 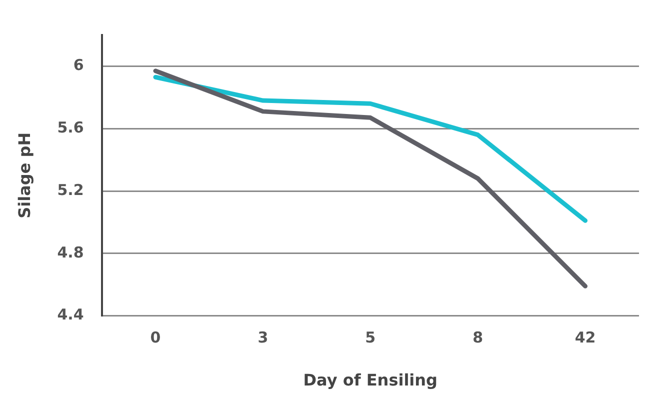 I want to click on x-axis-title: Day of Ensiling, so click(x=370, y=380).